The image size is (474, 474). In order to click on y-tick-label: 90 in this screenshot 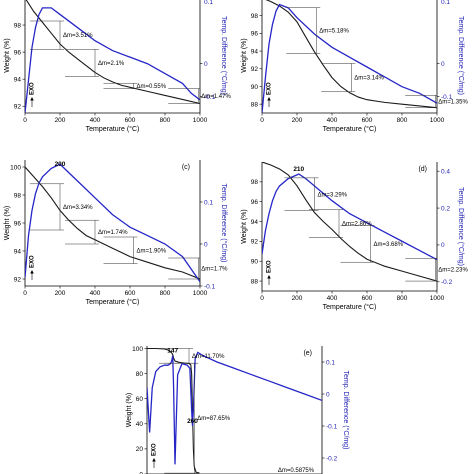, I will do `click(255, 262)`.